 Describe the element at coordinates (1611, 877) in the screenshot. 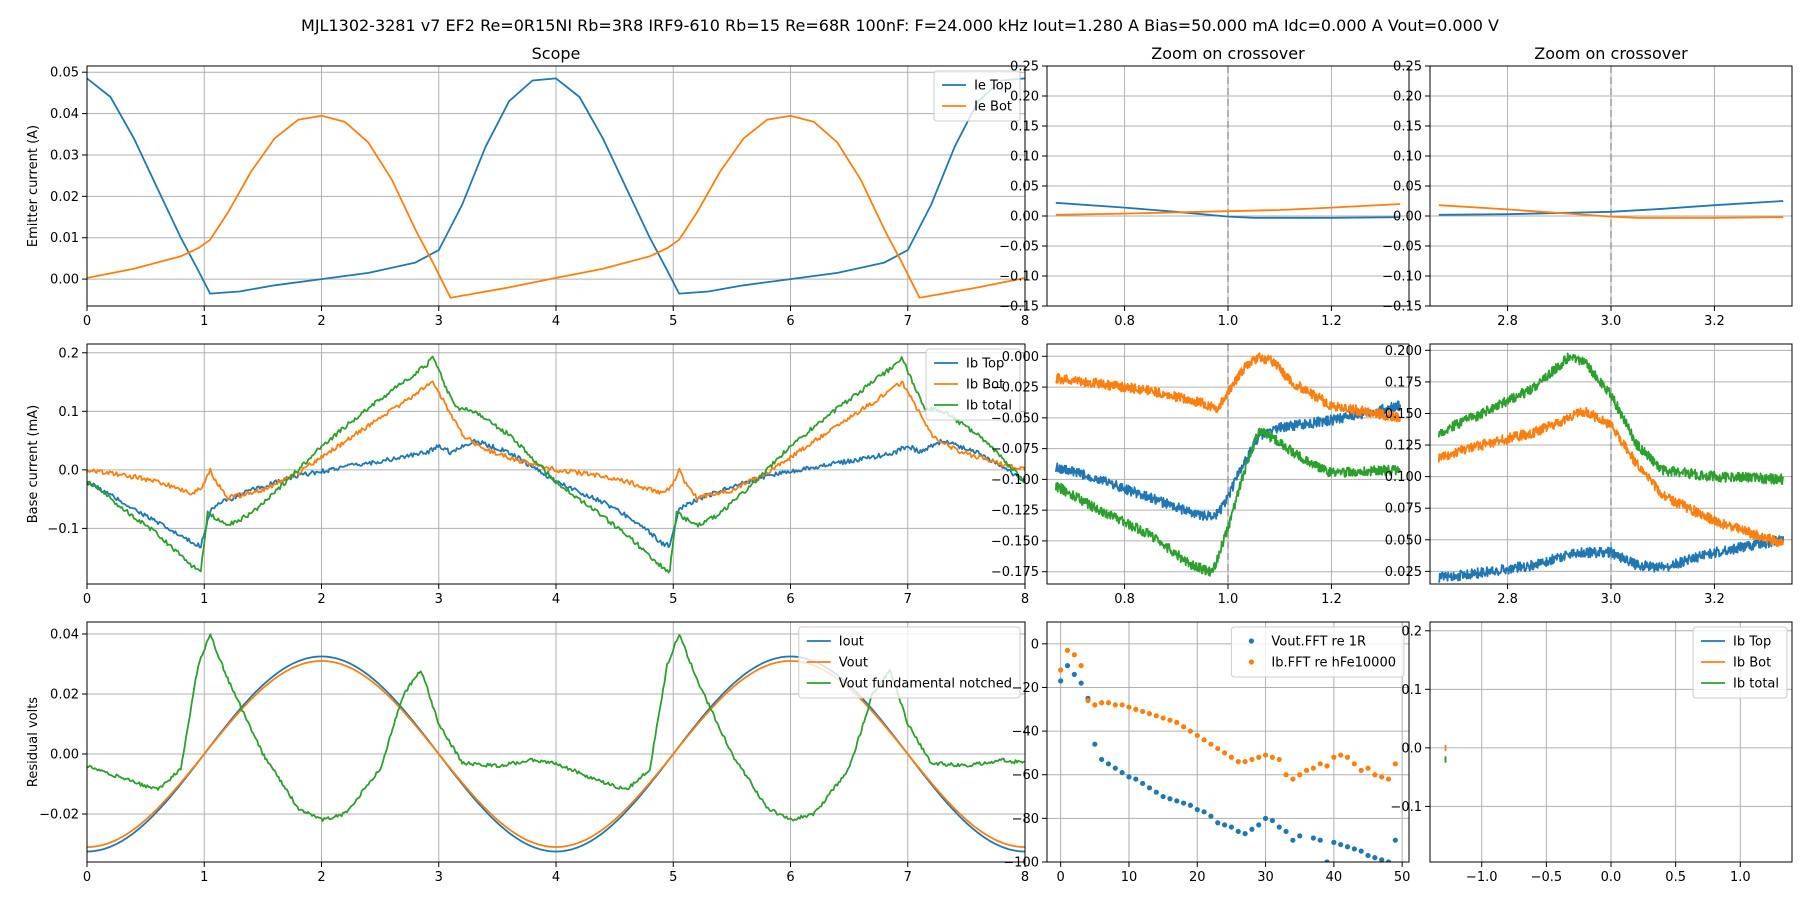

I see `x-tick-label: 0.0` at that location.